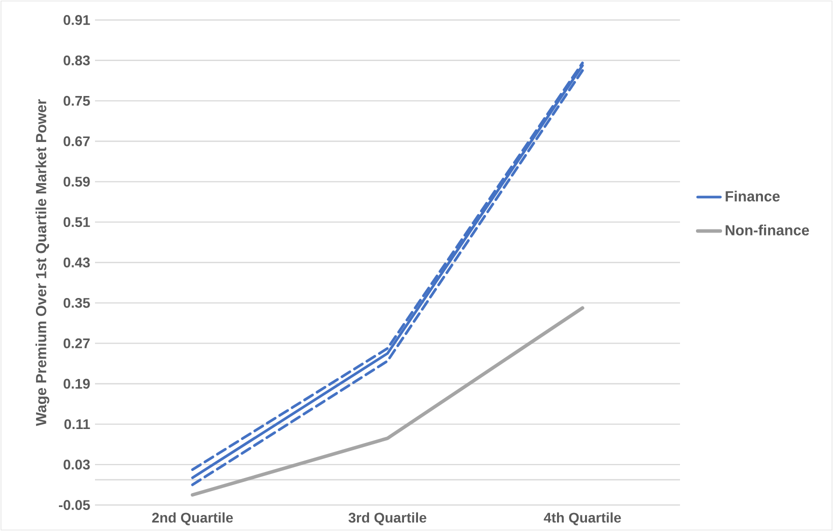 This screenshot has height=531, width=833. What do you see at coordinates (77, 60) in the screenshot?
I see `y-tick-label: 0.83` at bounding box center [77, 60].